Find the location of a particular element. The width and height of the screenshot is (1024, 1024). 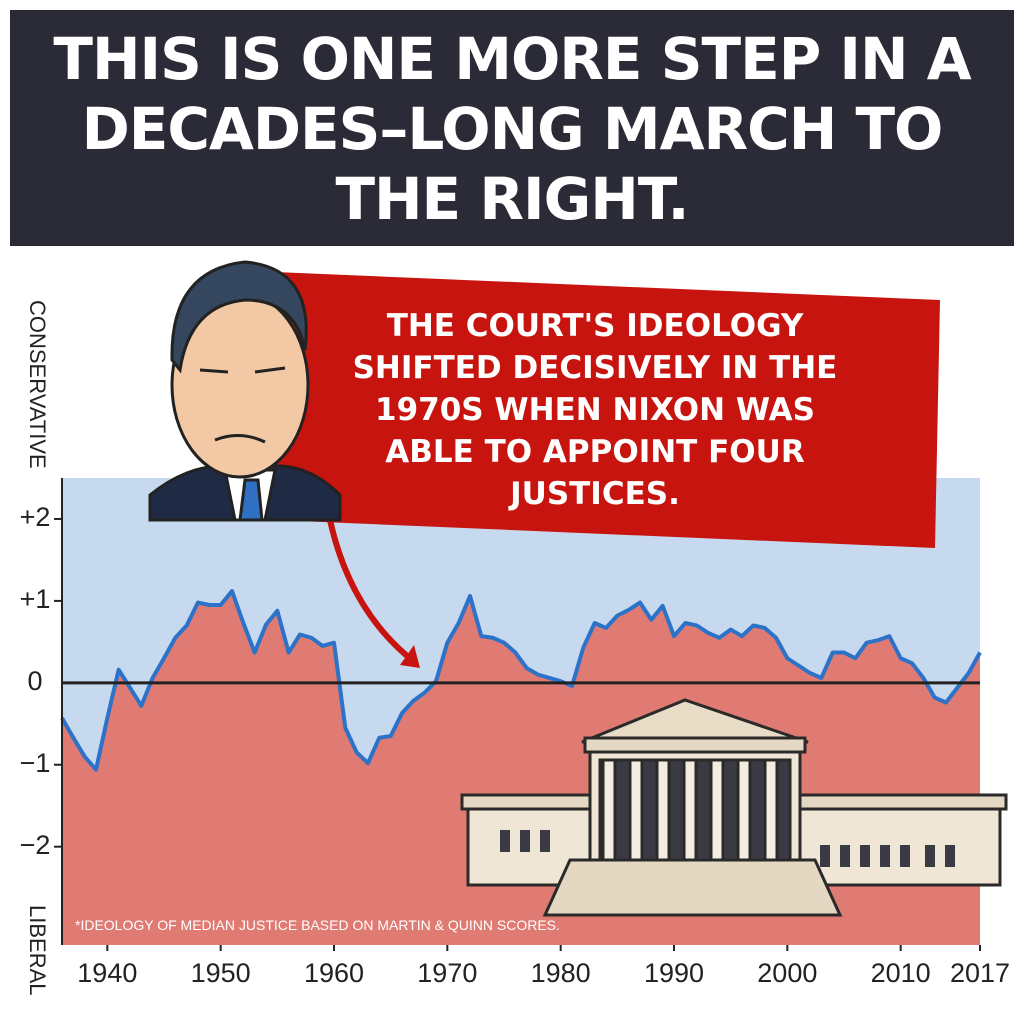

x-tick-label: 1970 is located at coordinates (447, 973).